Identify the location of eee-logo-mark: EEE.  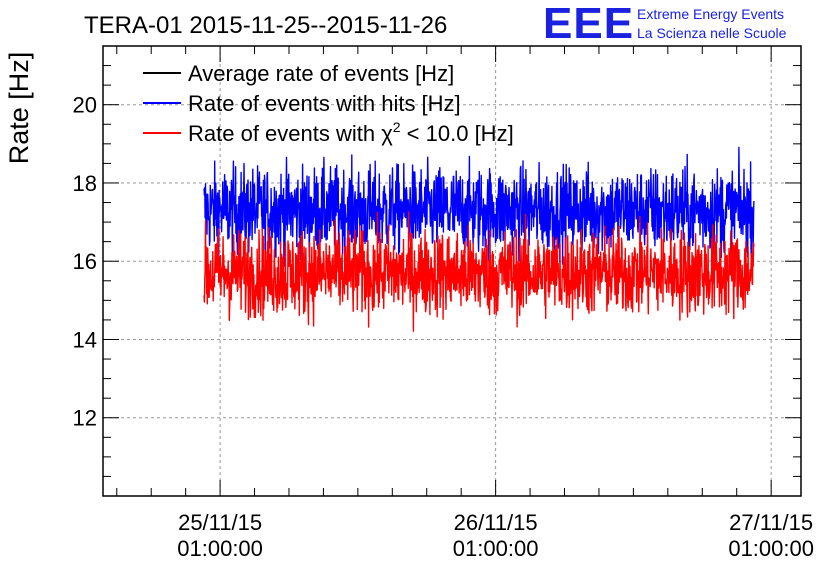
(589, 24).